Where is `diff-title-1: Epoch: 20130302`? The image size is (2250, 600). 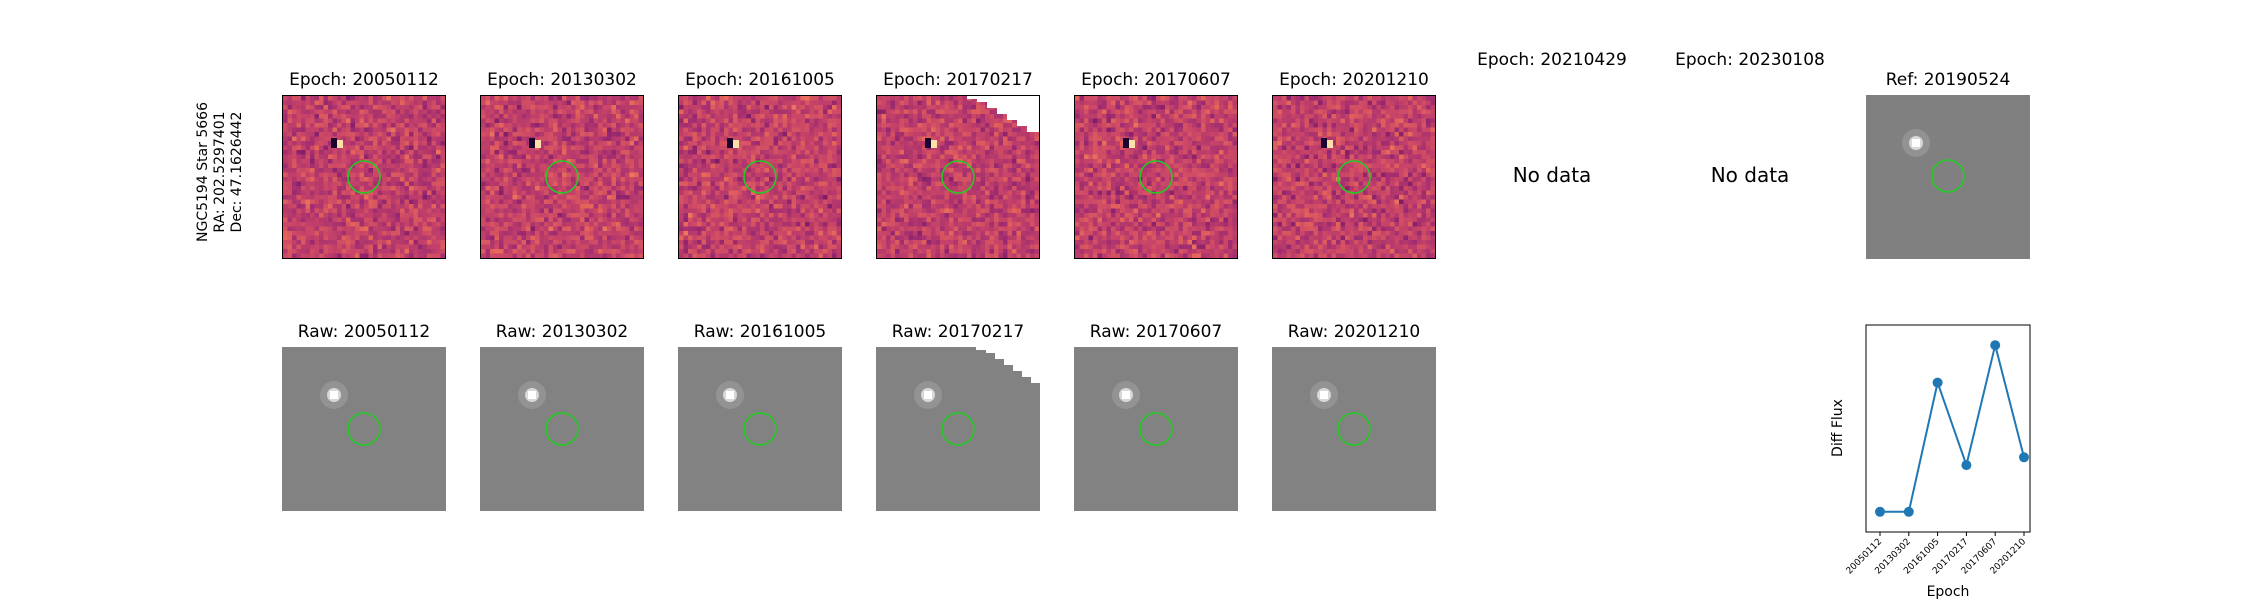 diff-title-1: Epoch: 20130302 is located at coordinates (562, 80).